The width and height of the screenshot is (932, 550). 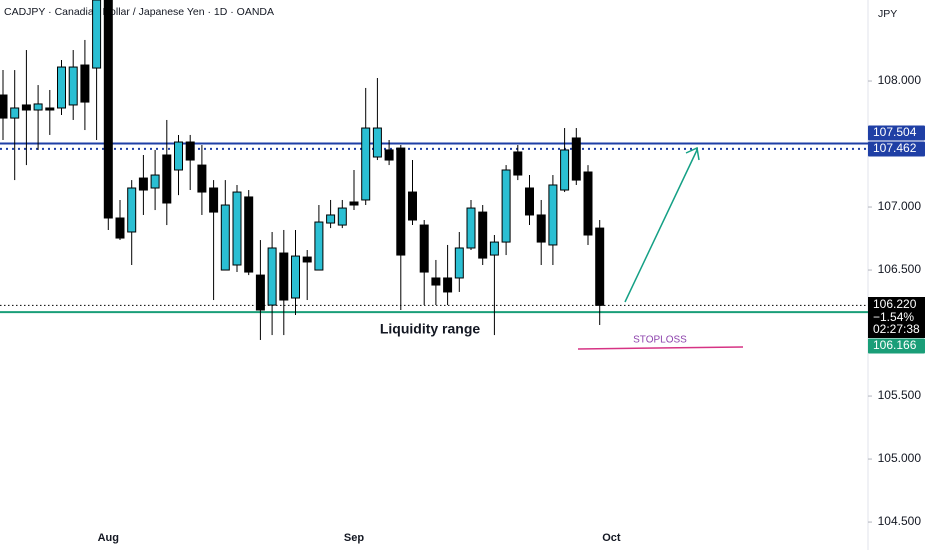 What do you see at coordinates (900, 80) in the screenshot?
I see `y-tick-label: 108.000` at bounding box center [900, 80].